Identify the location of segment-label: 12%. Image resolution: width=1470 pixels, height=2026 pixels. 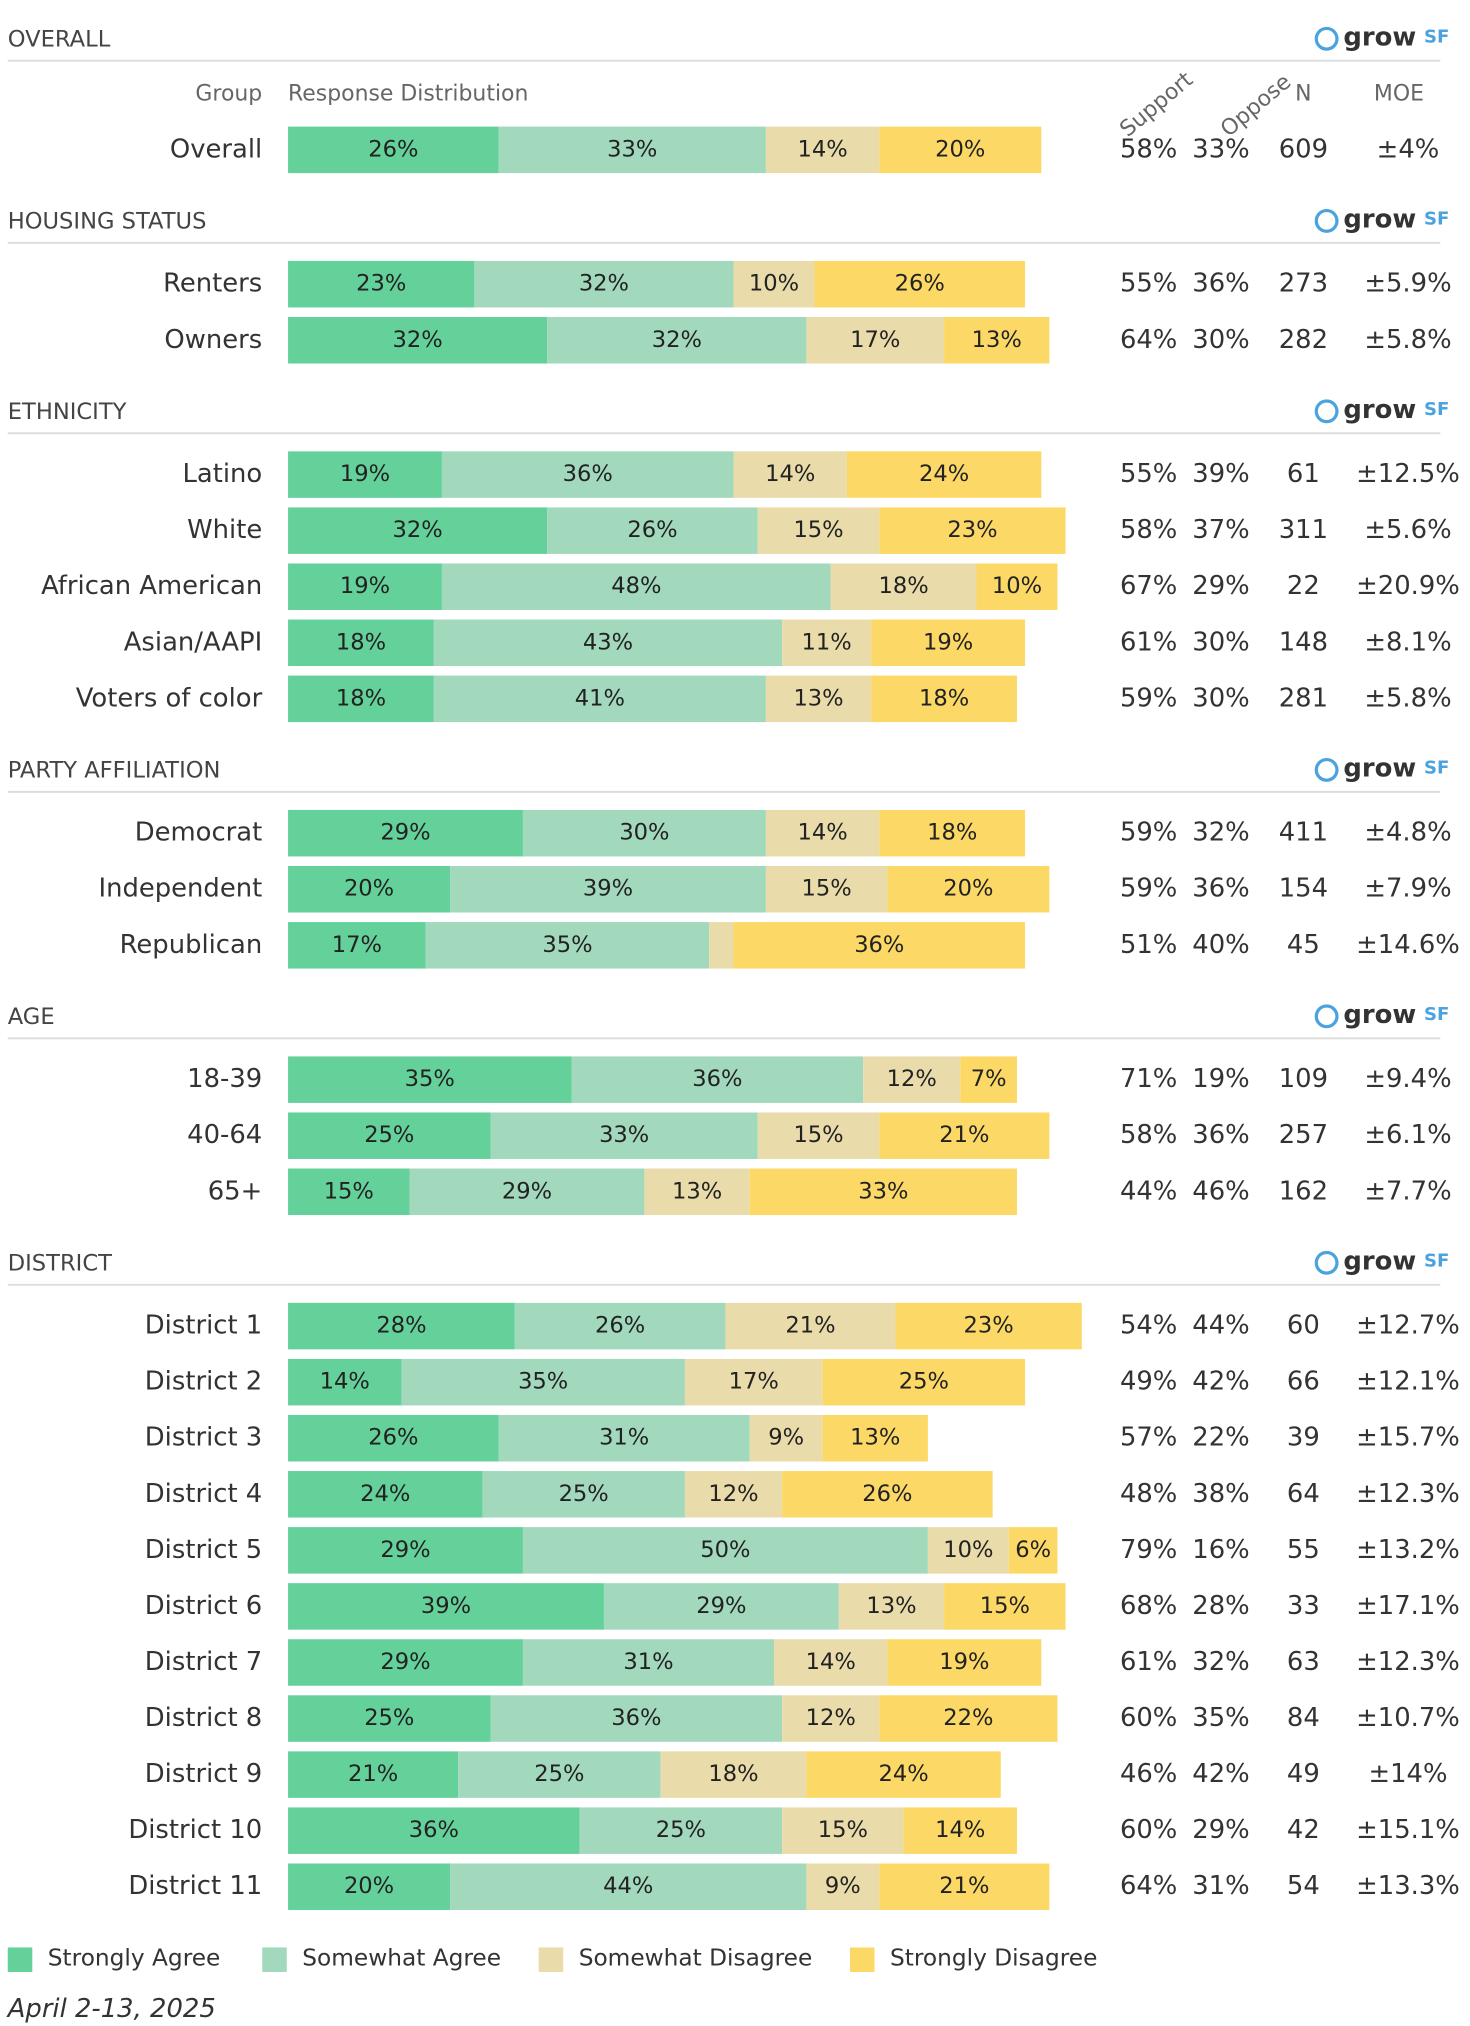
(912, 1079).